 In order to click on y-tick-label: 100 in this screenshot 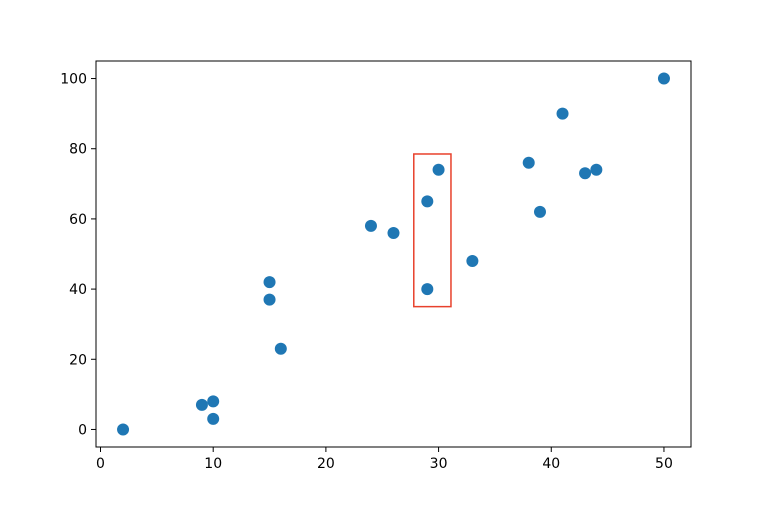, I will do `click(73, 80)`.